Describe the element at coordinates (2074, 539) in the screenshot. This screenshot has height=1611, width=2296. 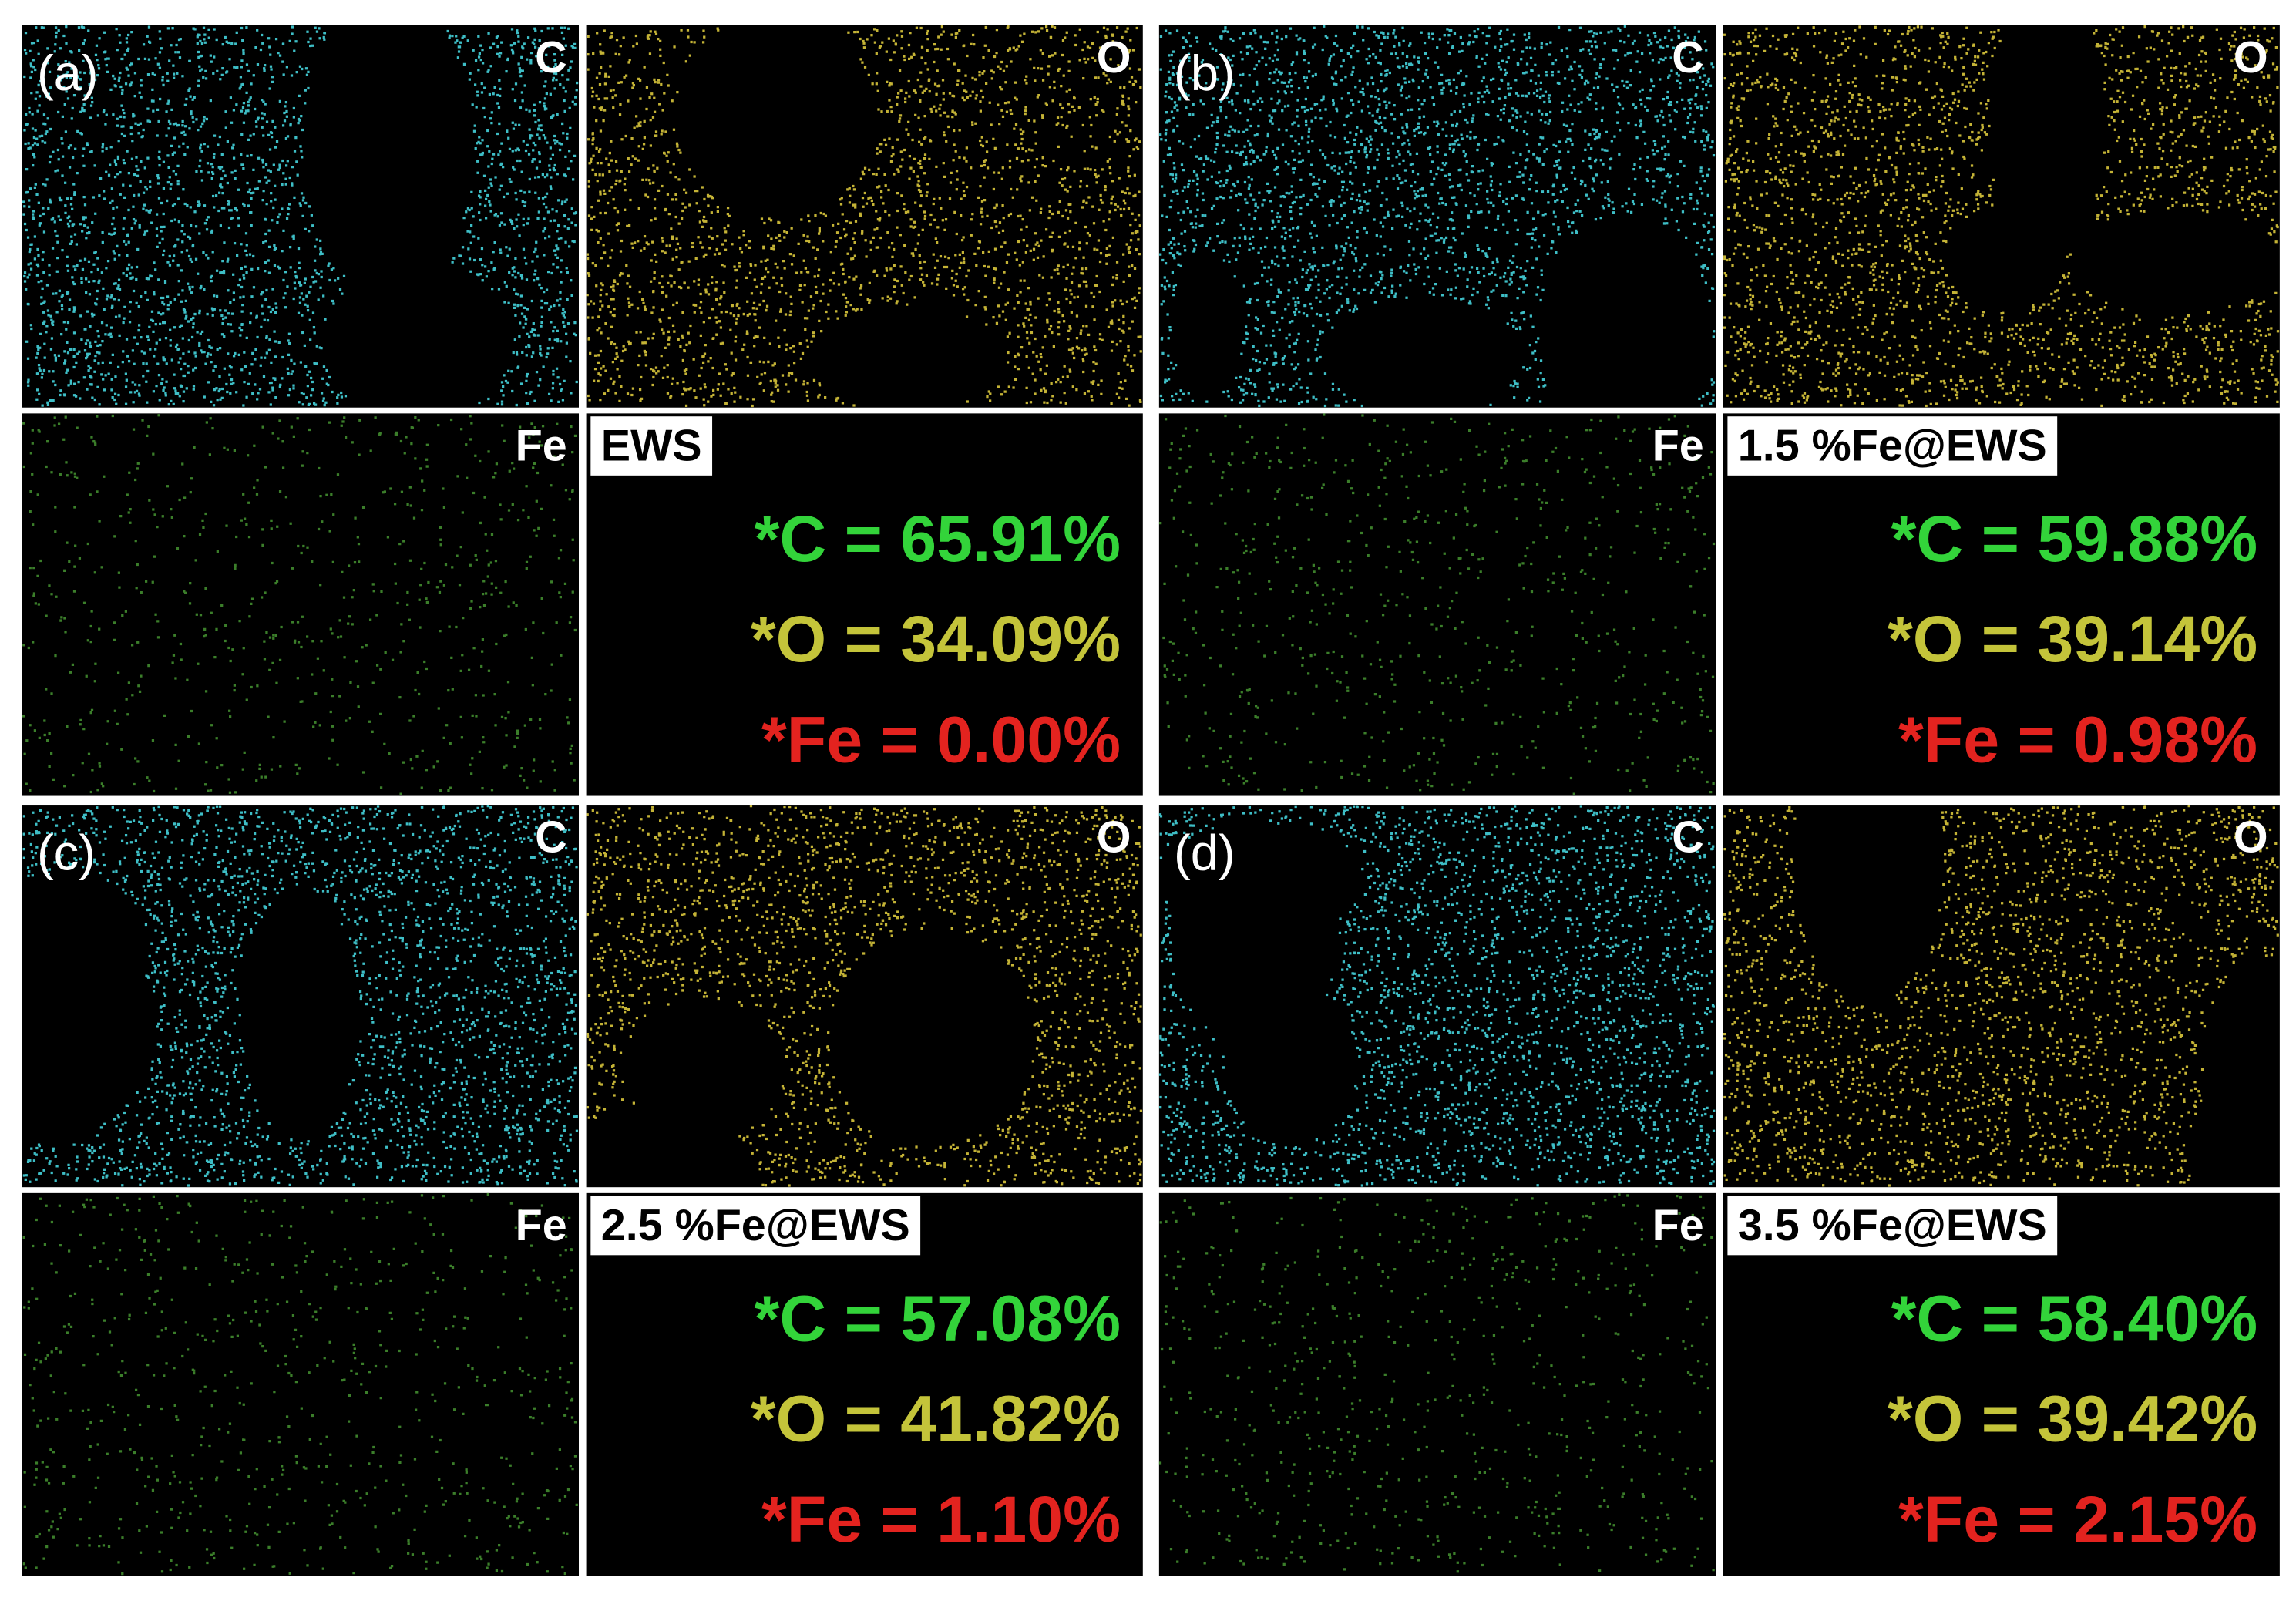
I see `composition-line: *C = 59.88%` at that location.